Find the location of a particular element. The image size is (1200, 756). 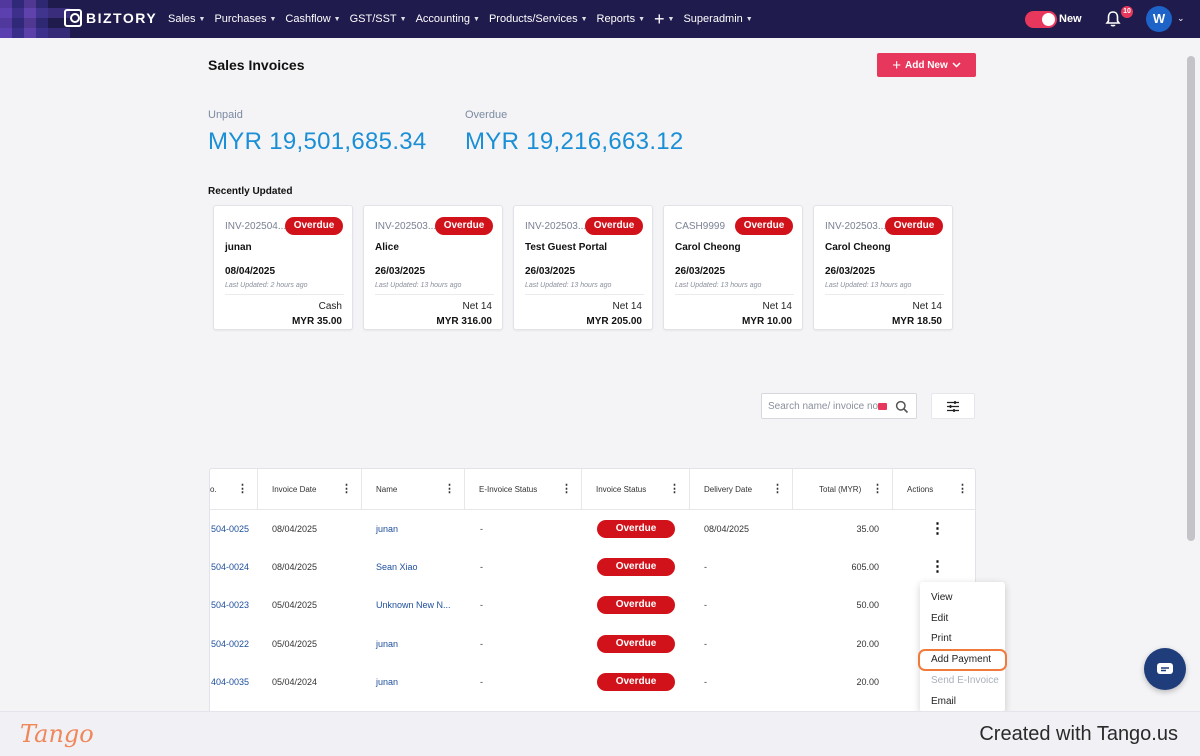

new-ui-toggle is located at coordinates (1041, 19).